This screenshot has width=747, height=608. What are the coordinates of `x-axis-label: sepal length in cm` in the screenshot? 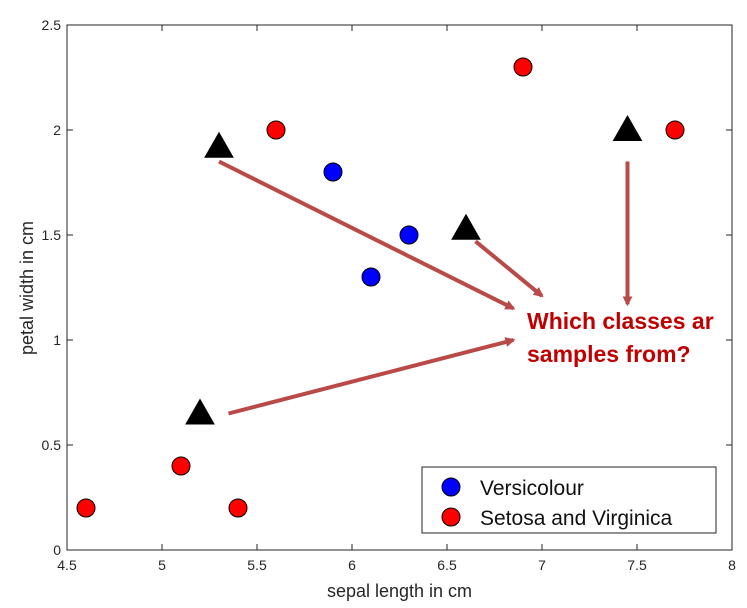 It's located at (399, 591).